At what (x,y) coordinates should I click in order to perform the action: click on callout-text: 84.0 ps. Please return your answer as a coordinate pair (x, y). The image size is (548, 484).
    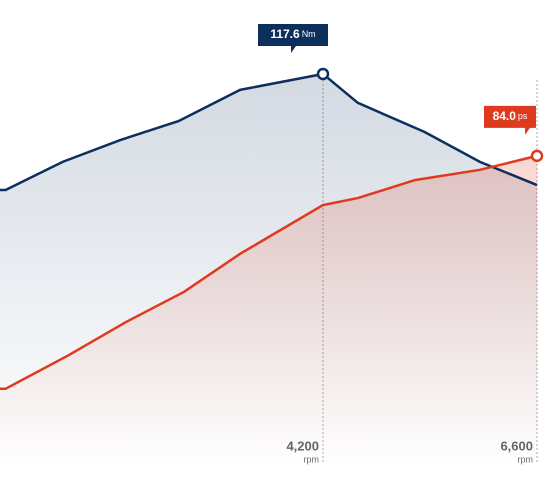
    Looking at the image, I should click on (510, 116).